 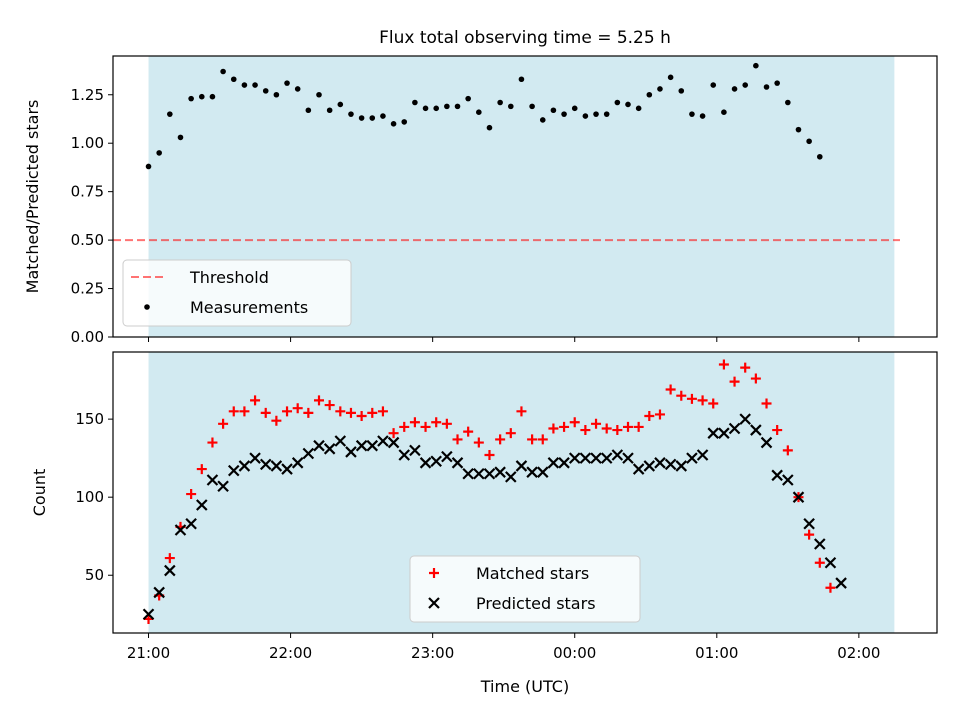 What do you see at coordinates (89, 419) in the screenshot?
I see `y-tick-label: 150` at bounding box center [89, 419].